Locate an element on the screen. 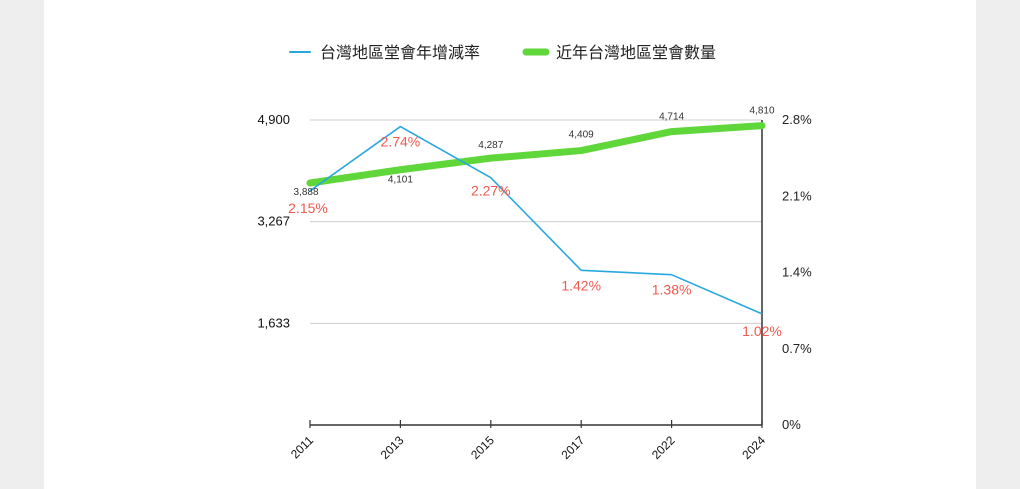  x-tick-label: 2022 is located at coordinates (663, 447).